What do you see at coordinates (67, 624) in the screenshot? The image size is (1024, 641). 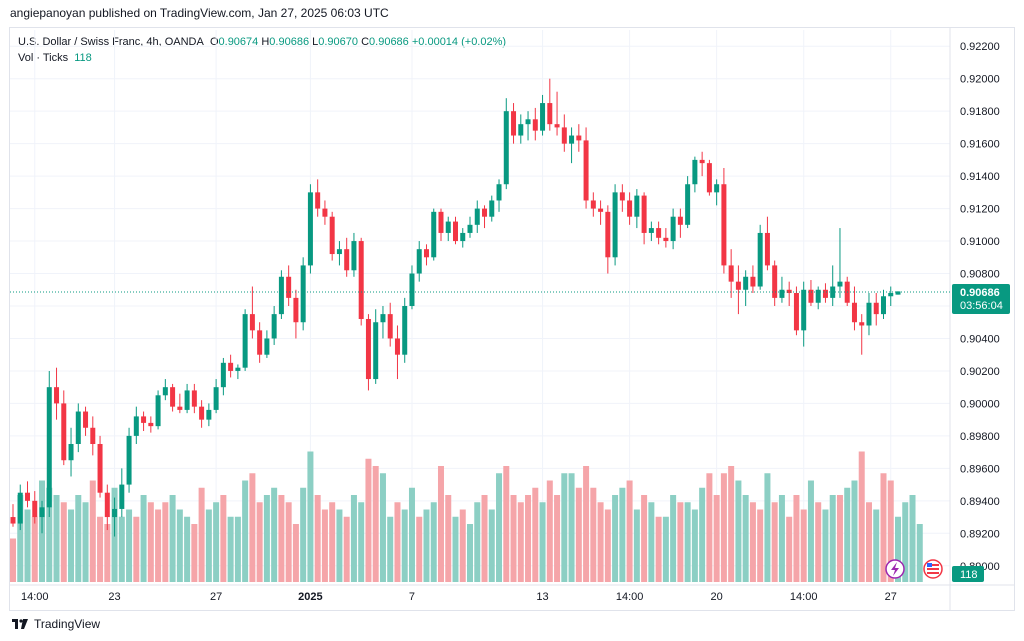 I see `footer-brand: TradingView` at bounding box center [67, 624].